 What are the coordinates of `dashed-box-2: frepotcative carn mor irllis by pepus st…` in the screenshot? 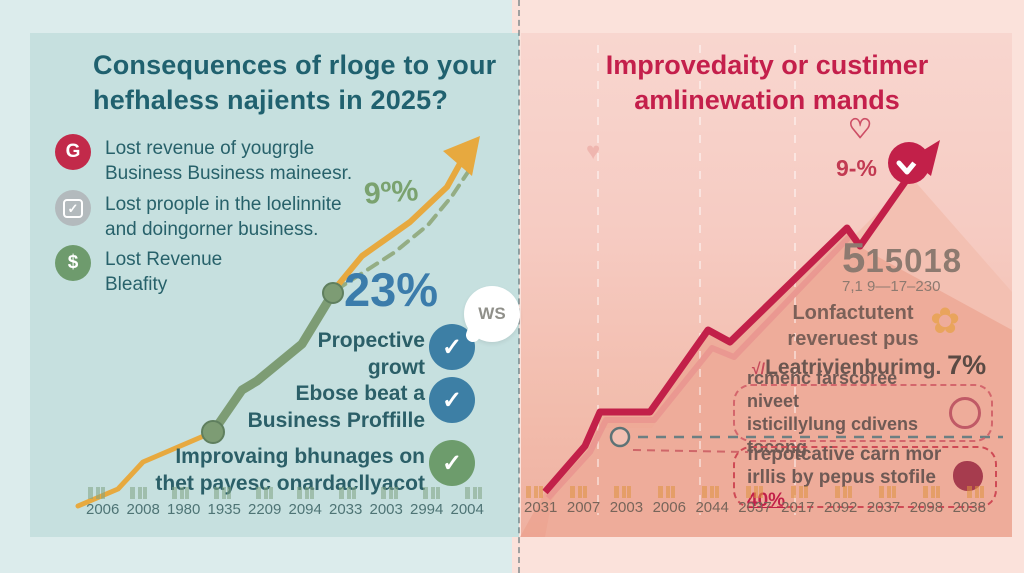 It's located at (865, 477).